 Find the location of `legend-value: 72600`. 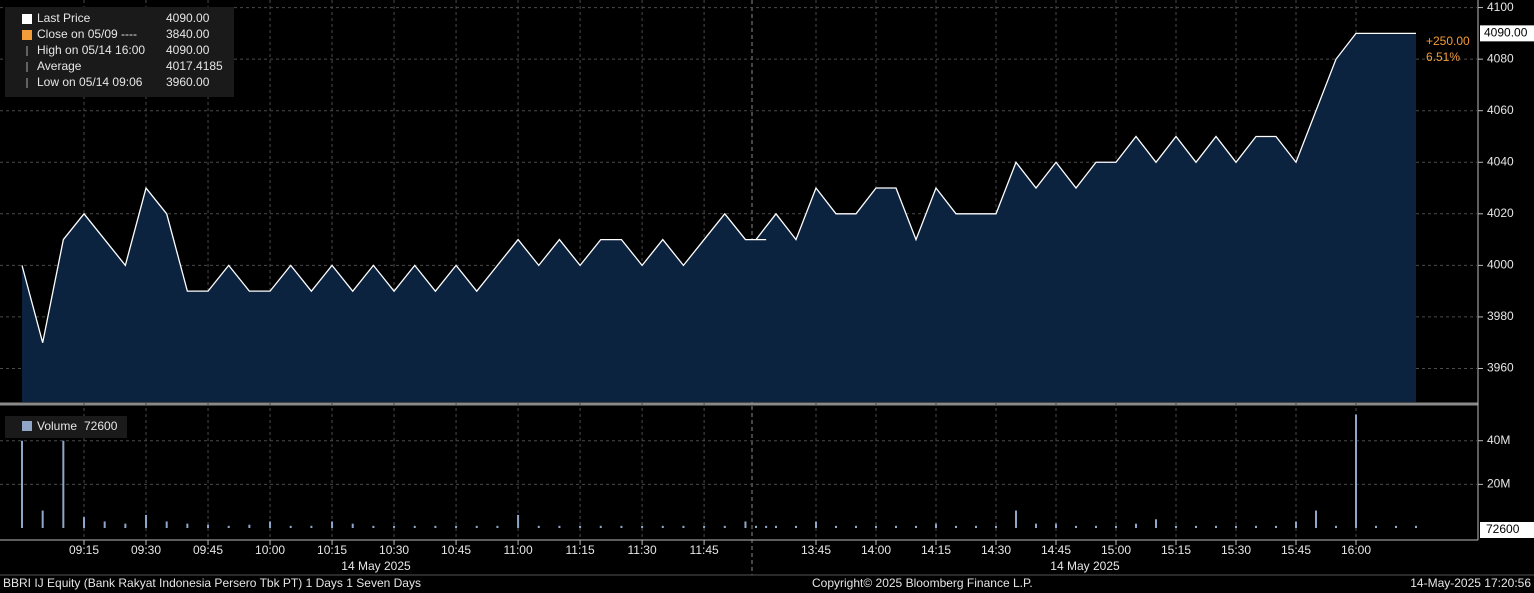

legend-value: 72600 is located at coordinates (101, 426).